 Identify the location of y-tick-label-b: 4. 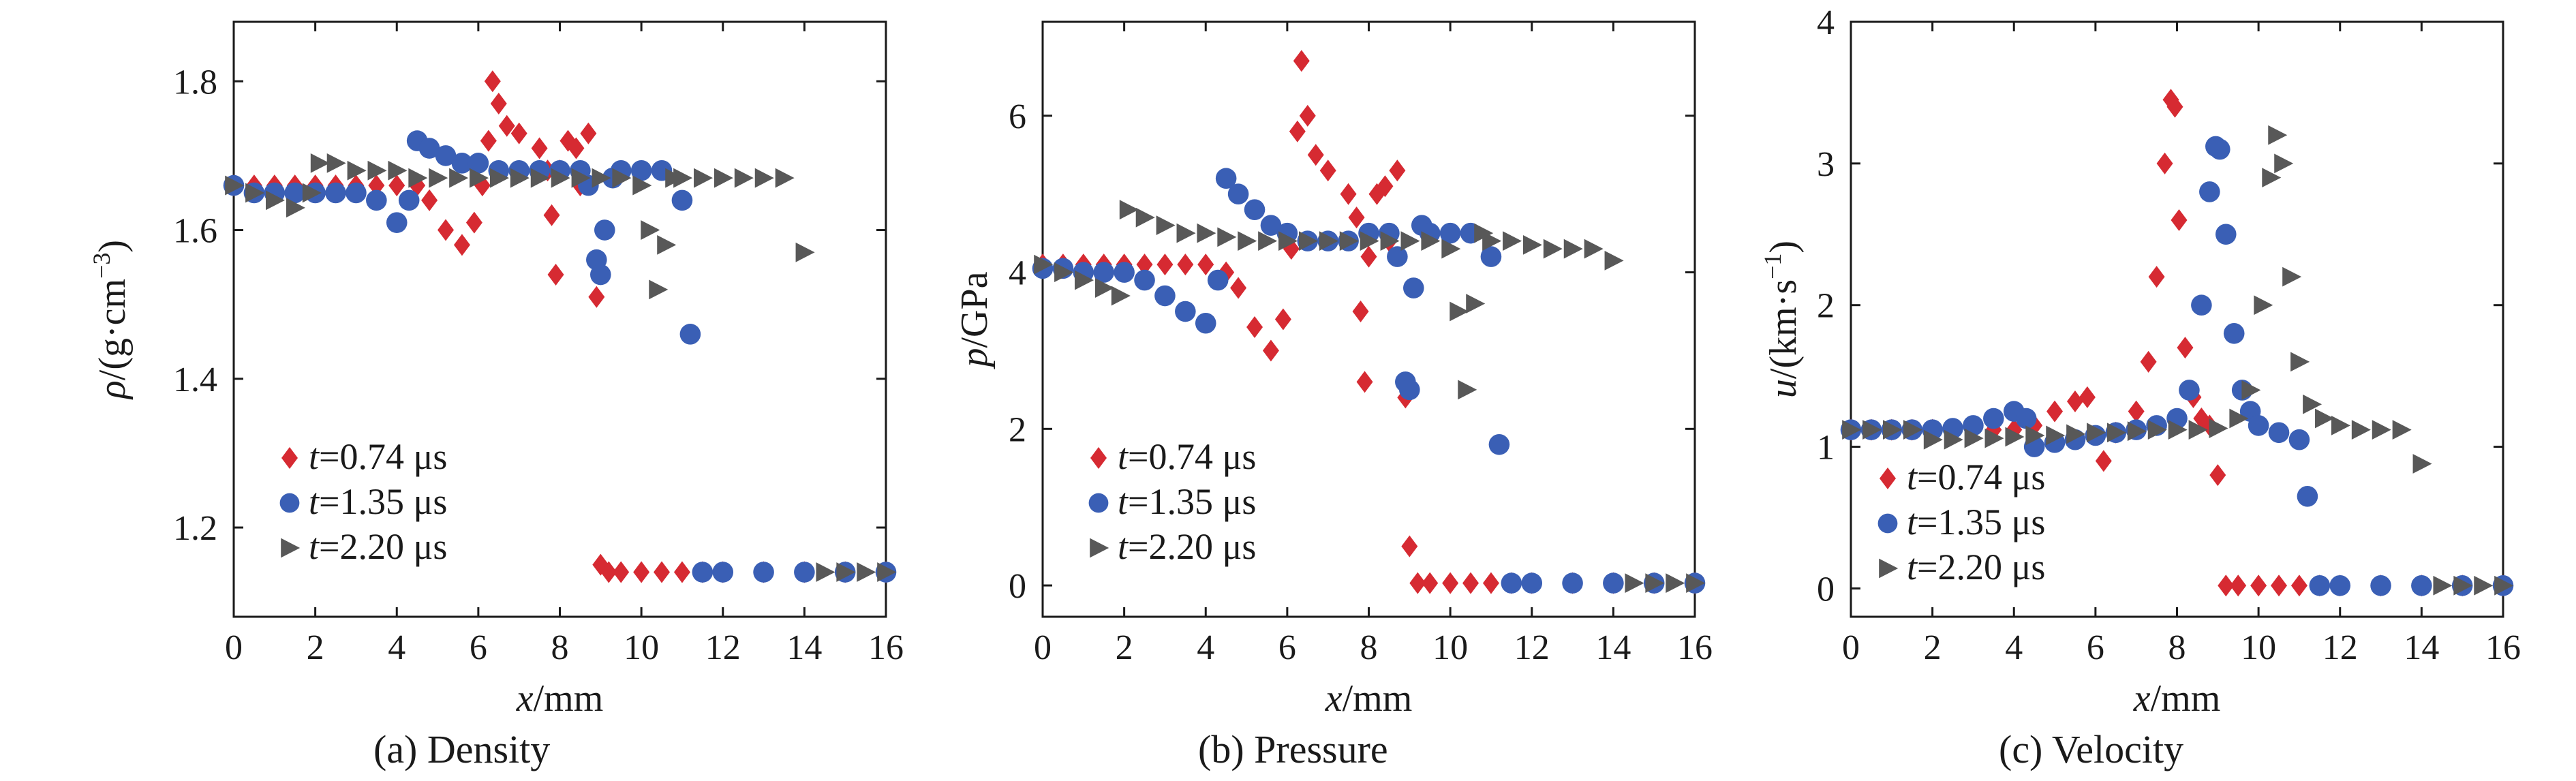
(1018, 274).